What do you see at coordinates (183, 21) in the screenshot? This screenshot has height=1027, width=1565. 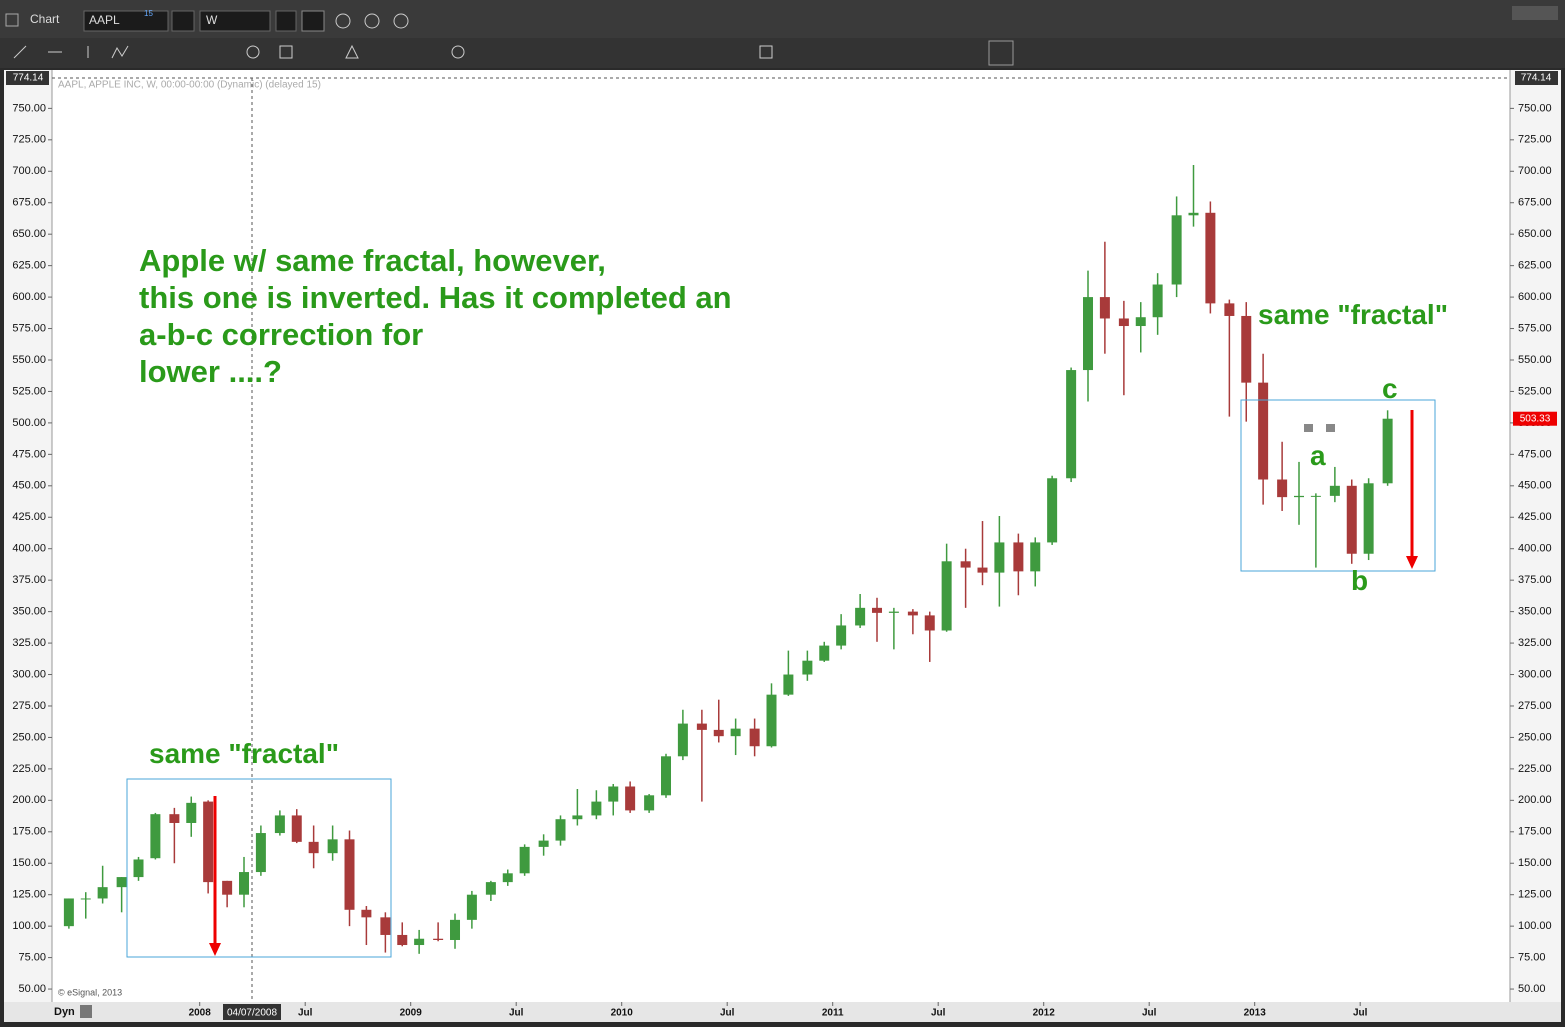 I see `settings-button` at bounding box center [183, 21].